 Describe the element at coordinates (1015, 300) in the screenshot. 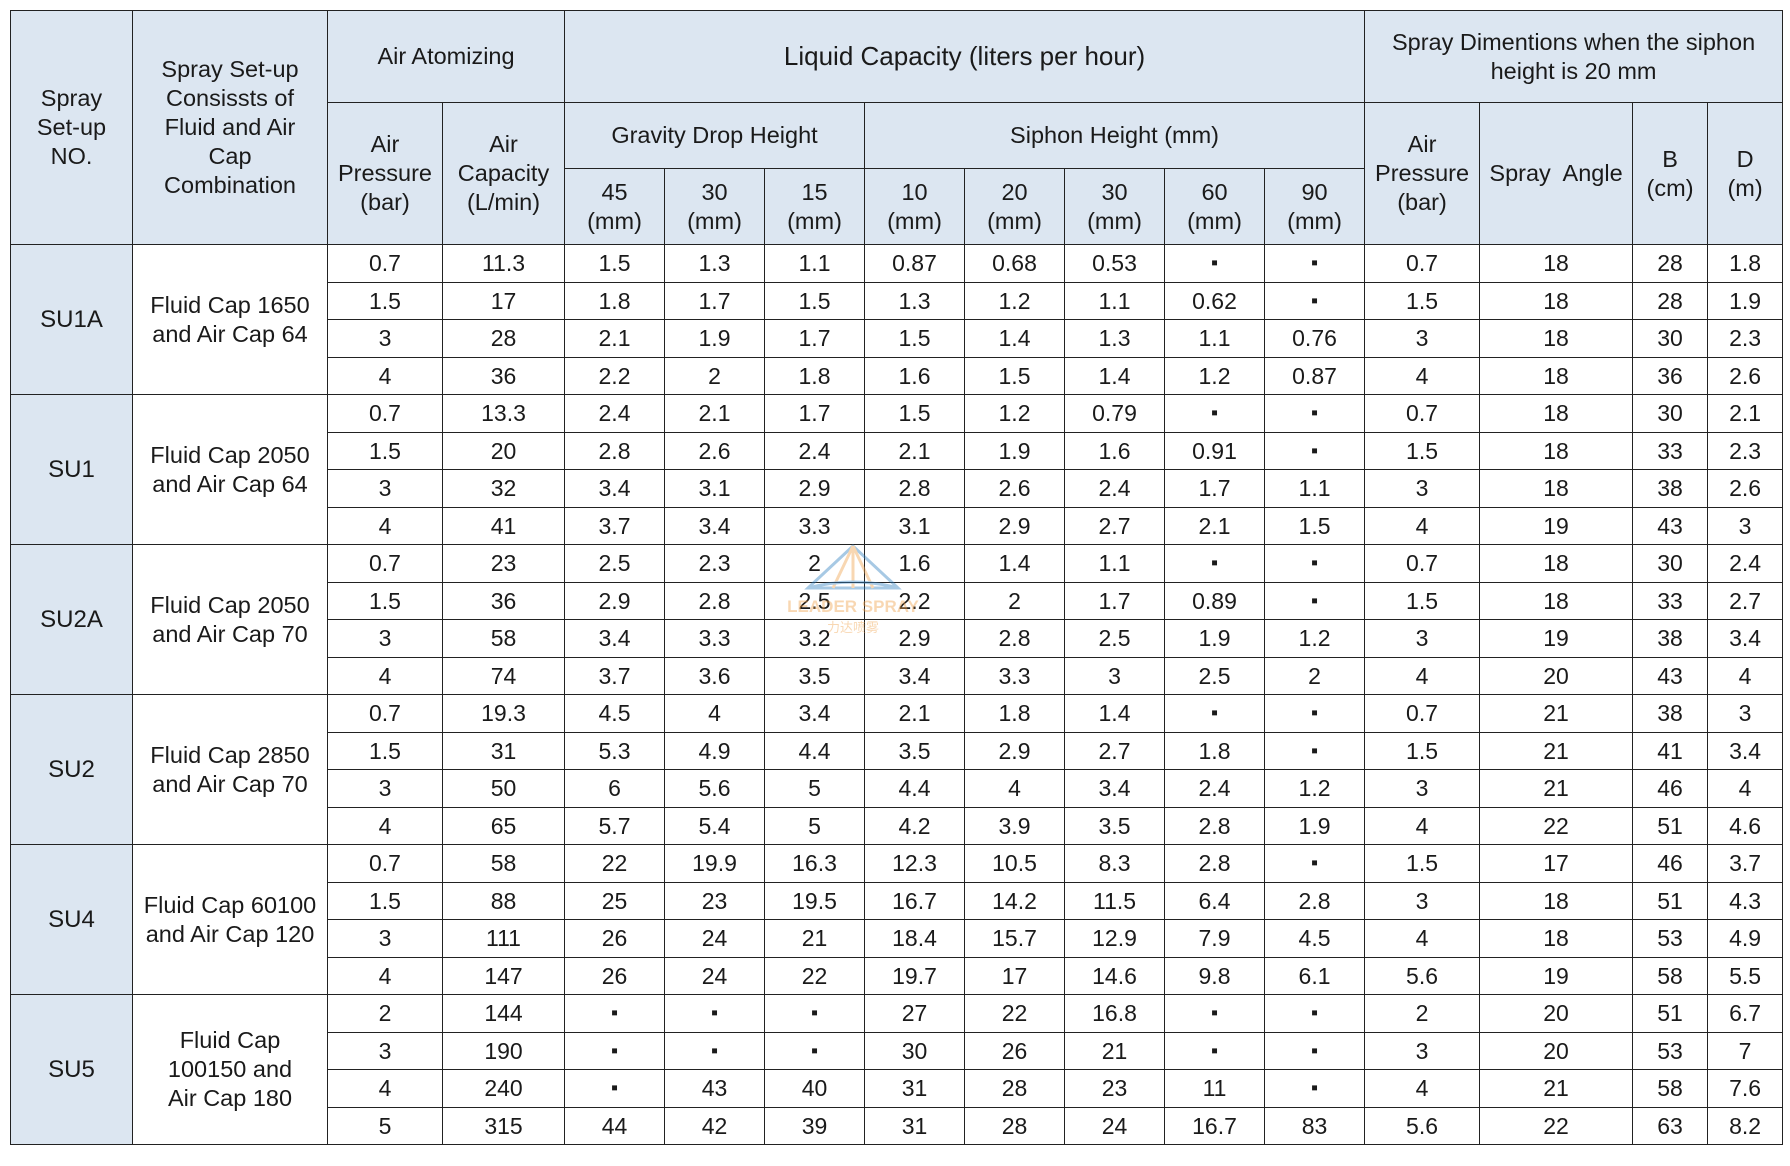

I see `value-cell: 1.2` at that location.